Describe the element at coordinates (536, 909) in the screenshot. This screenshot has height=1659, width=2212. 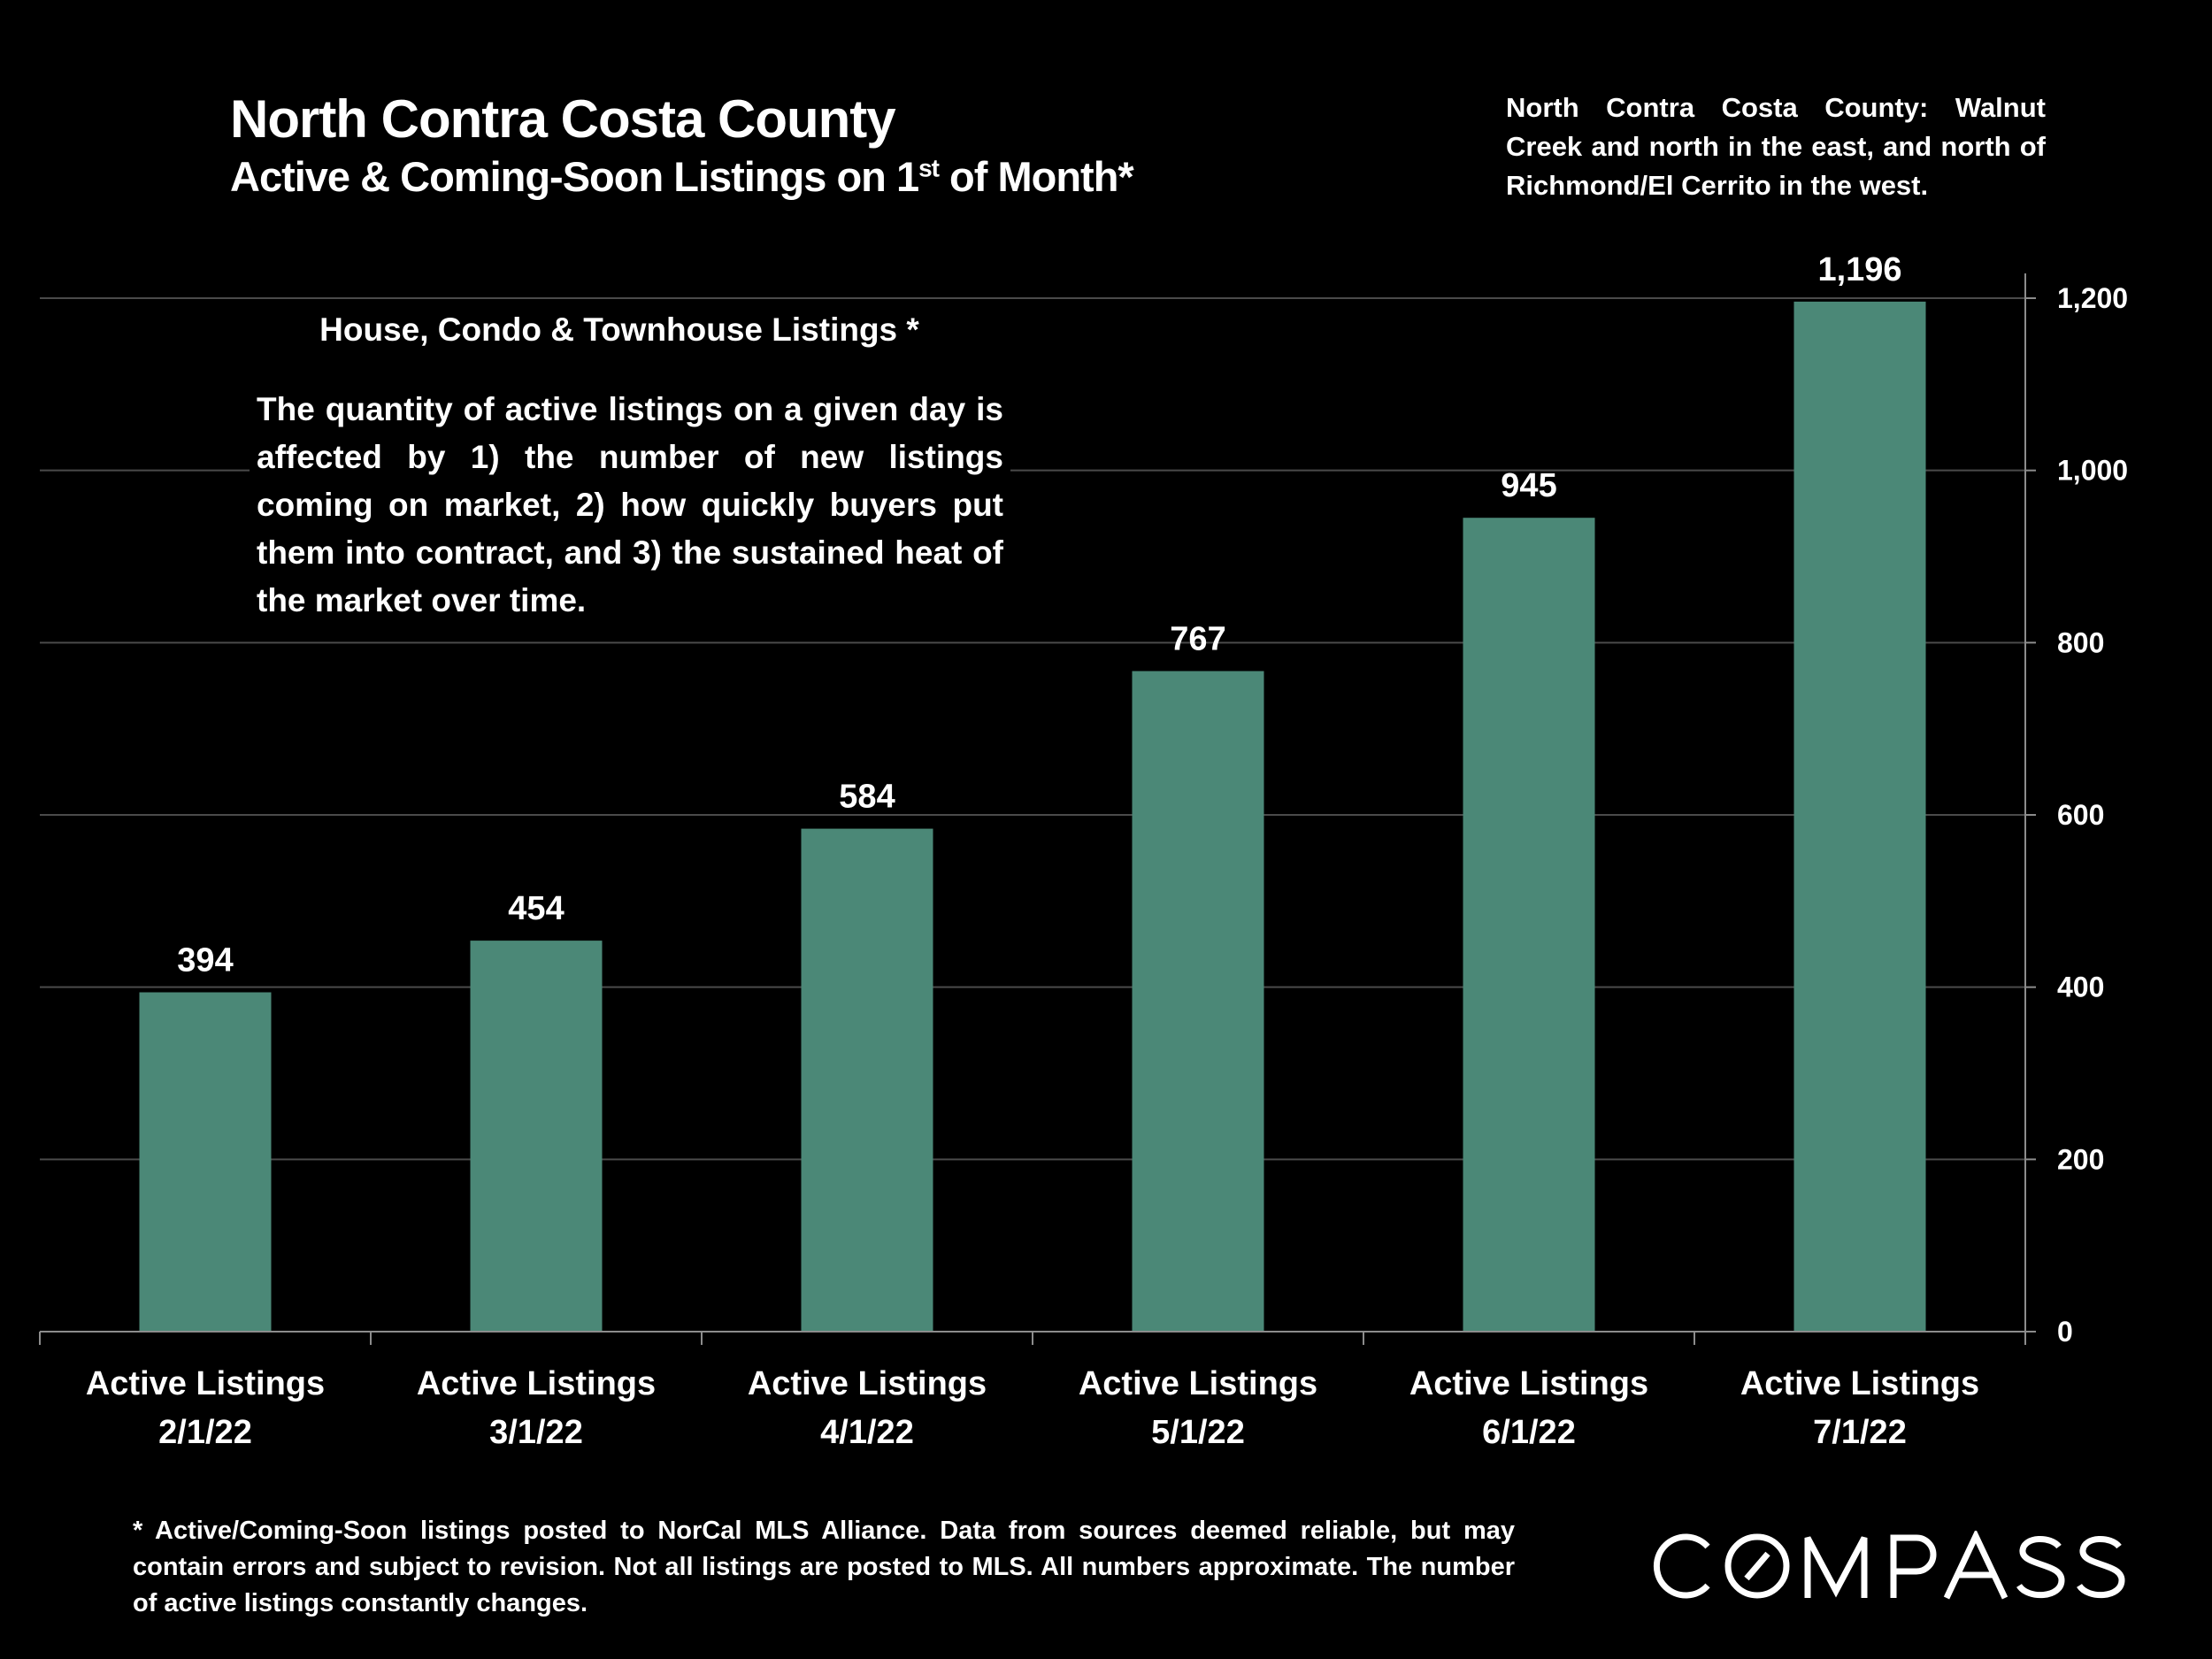
I see `data-label: 454` at that location.